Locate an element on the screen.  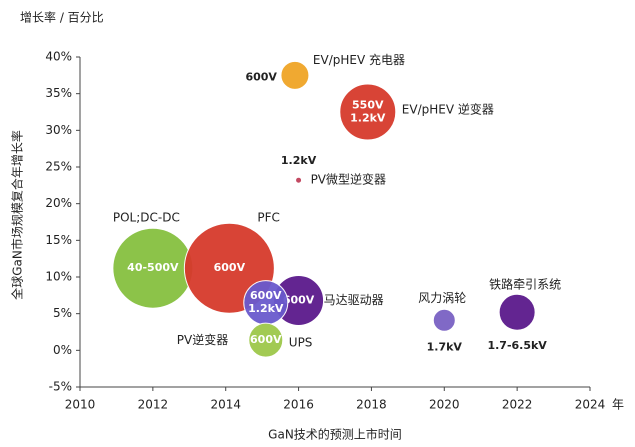
y-tick-label: 5% is located at coordinates (62, 313).